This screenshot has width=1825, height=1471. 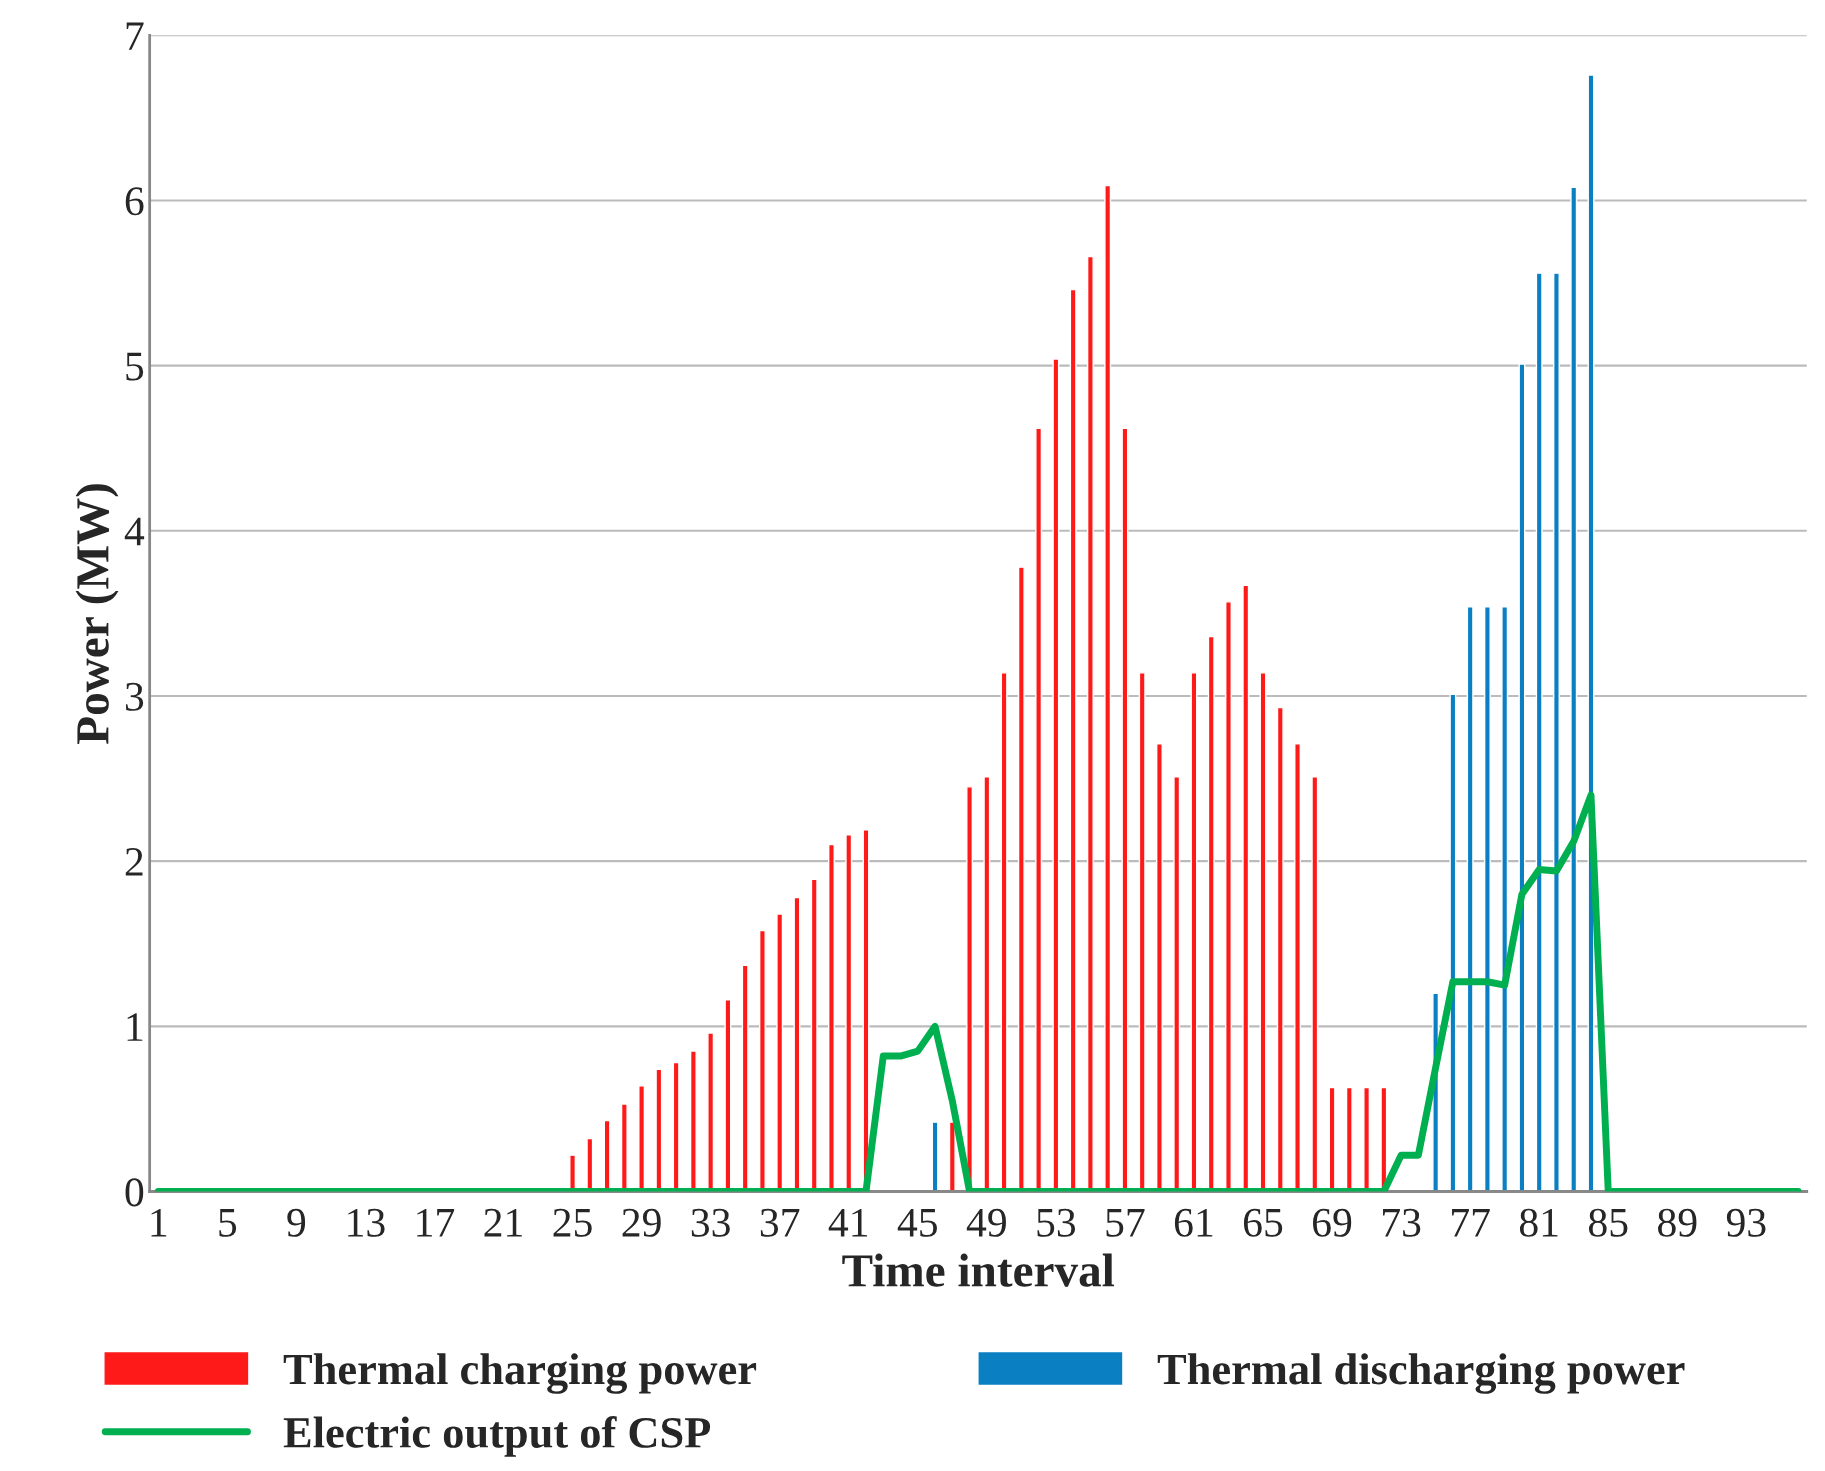 I want to click on x-tick-label: 1, so click(x=159, y=1222).